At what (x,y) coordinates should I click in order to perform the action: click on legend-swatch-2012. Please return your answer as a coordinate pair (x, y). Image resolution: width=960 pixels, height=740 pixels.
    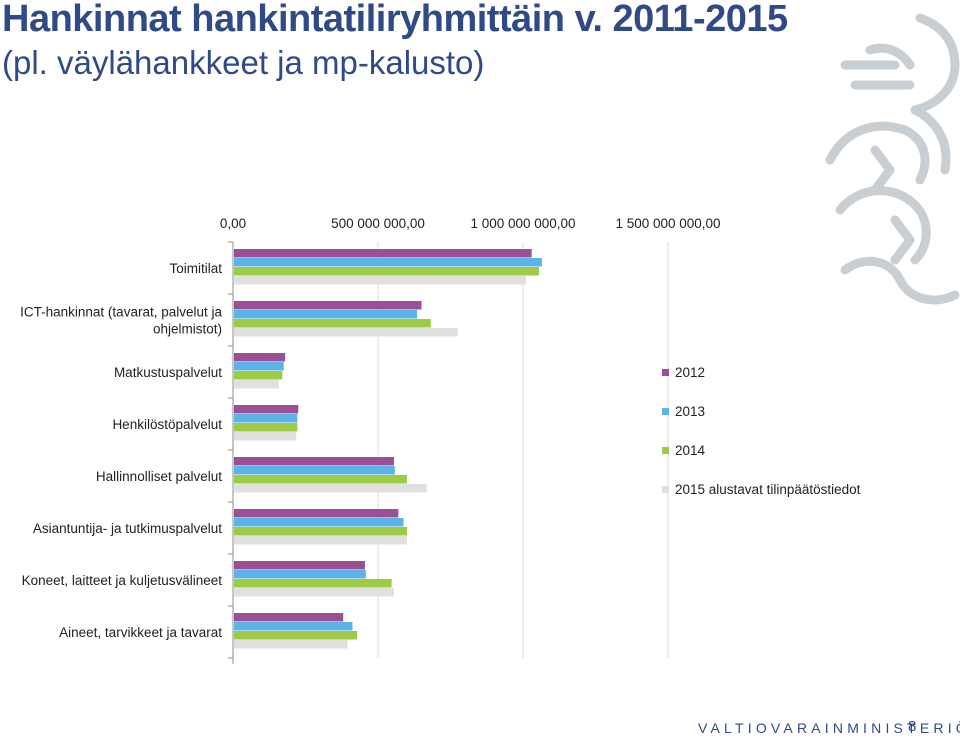
    Looking at the image, I should click on (665, 372).